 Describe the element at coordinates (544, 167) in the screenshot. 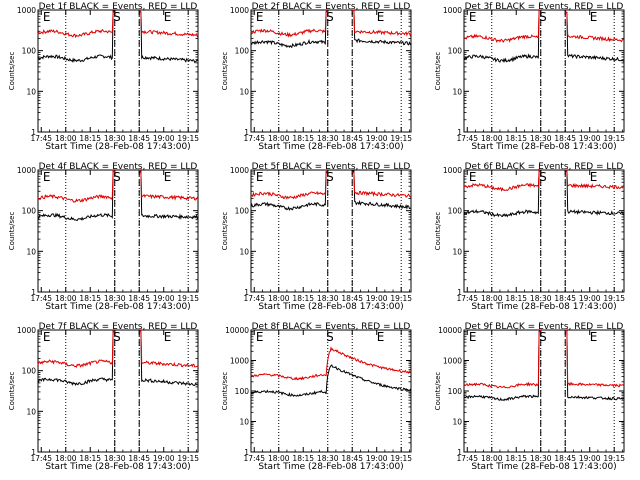

I see `panel-title: Det 6f BLACK = Events, RED = LLD` at that location.